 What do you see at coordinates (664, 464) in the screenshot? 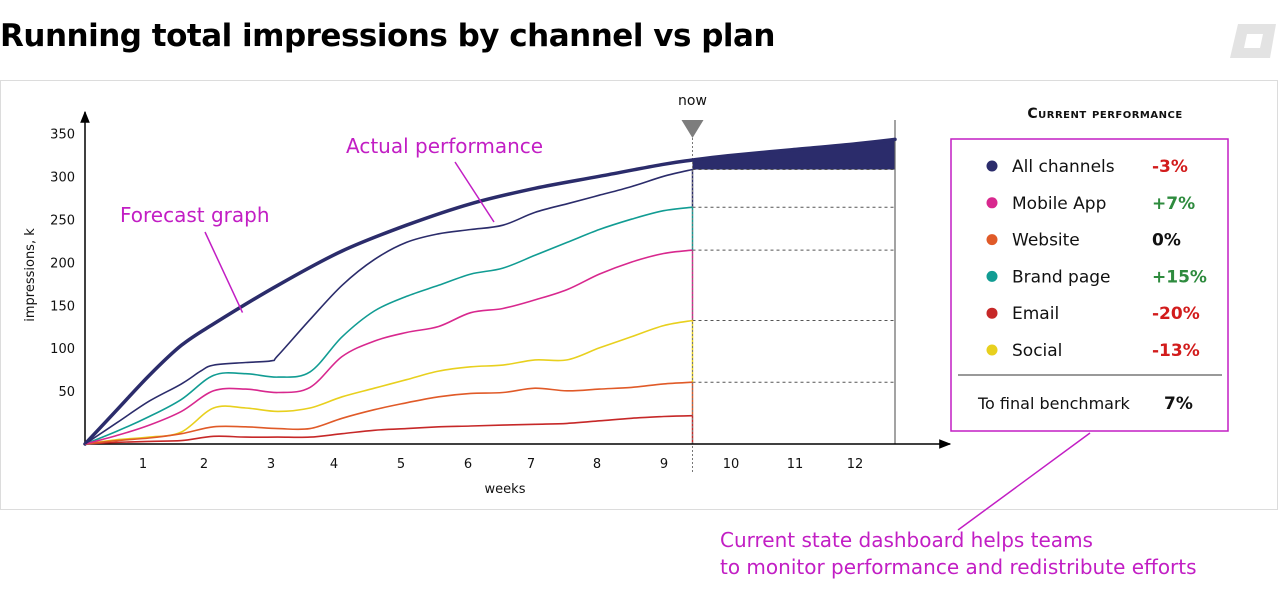
I see `x-tick-label-9: 9` at bounding box center [664, 464].